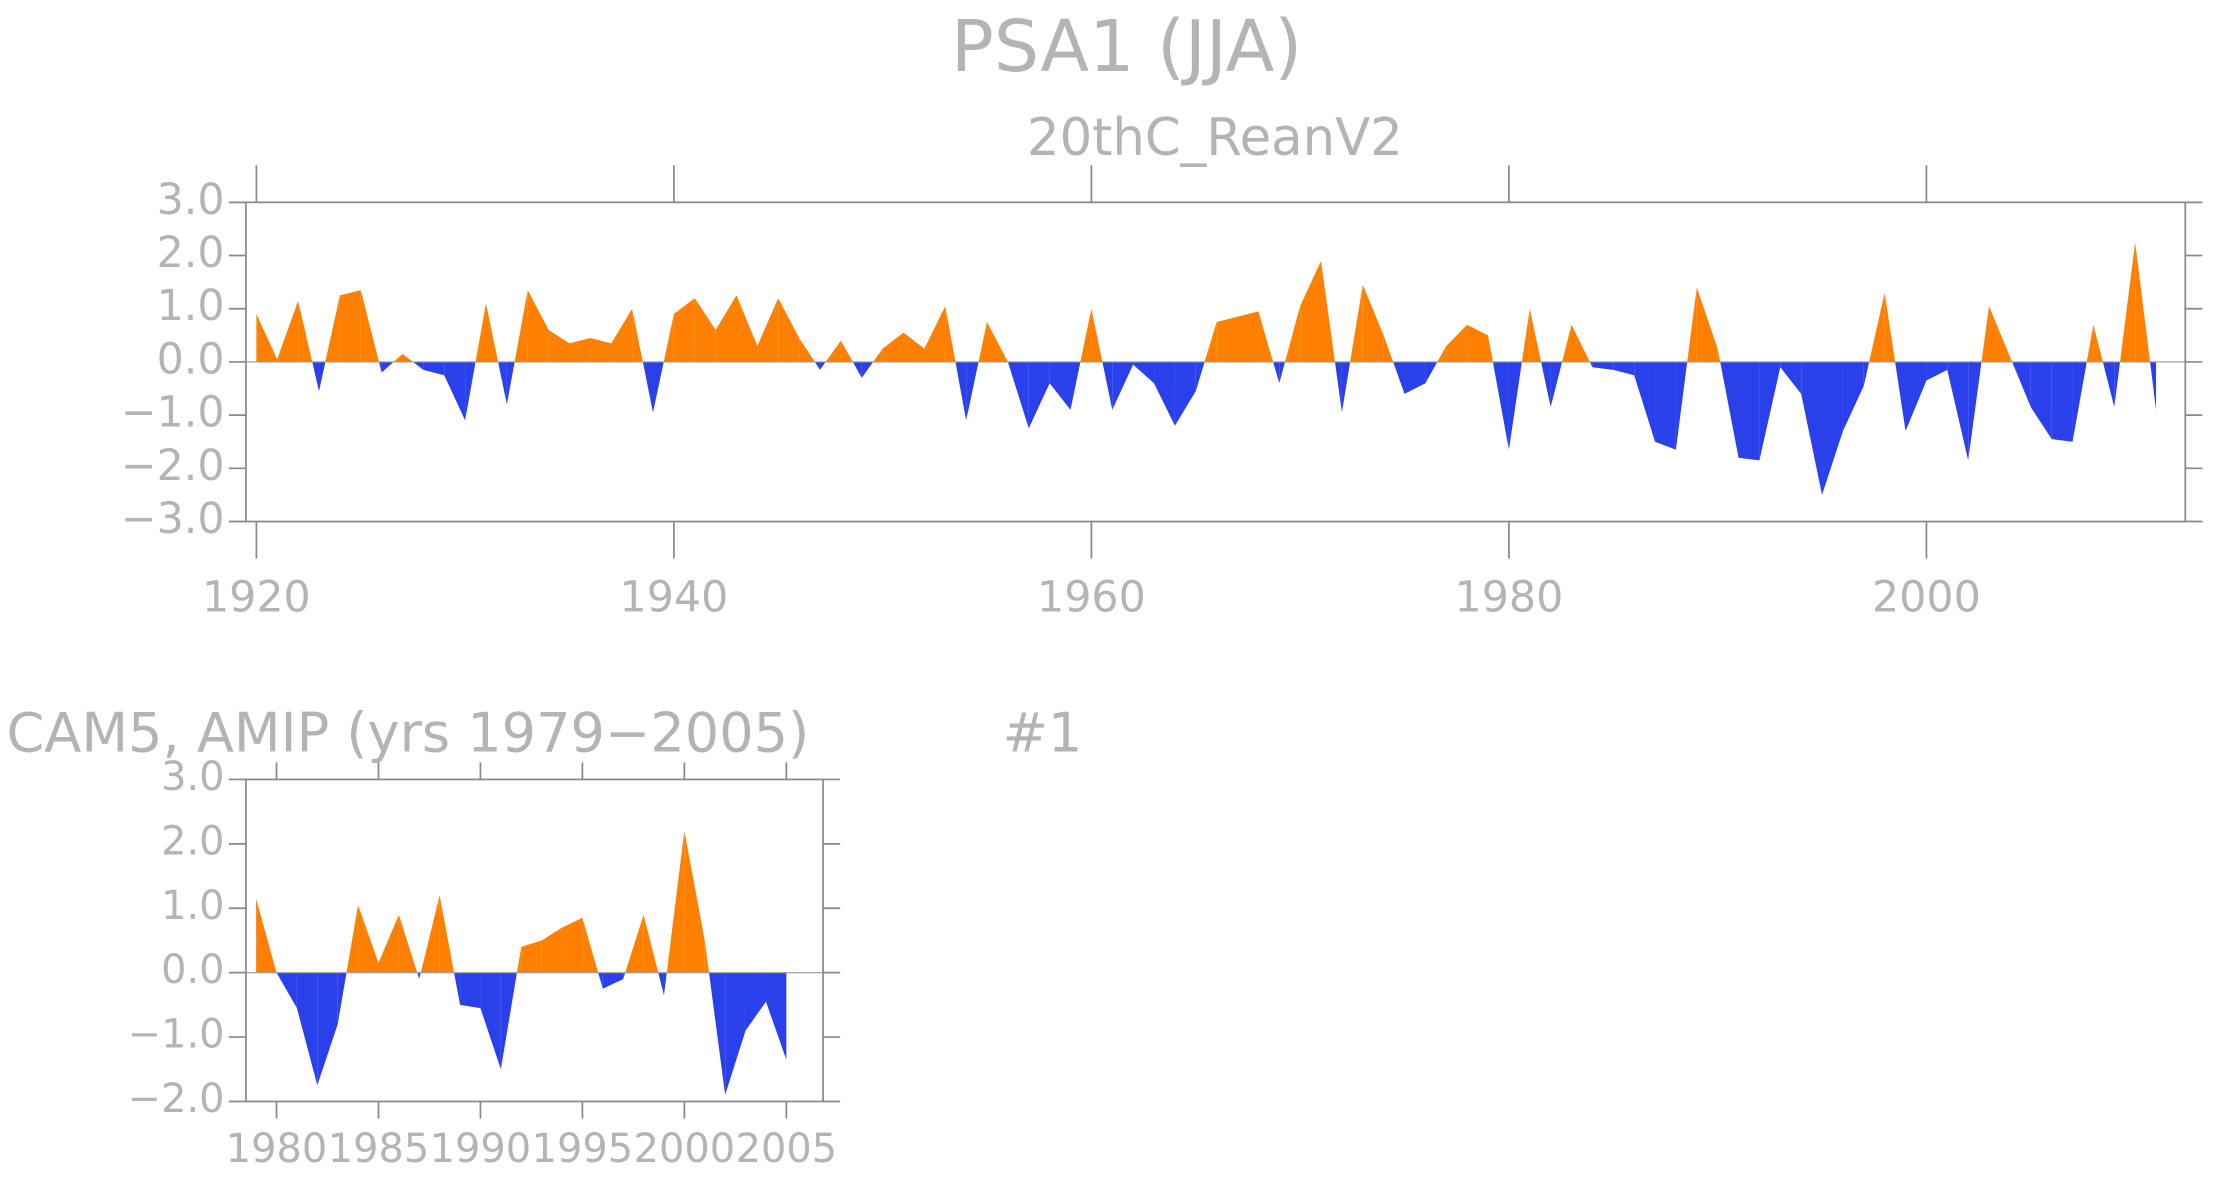  I want to click on y-tick-label: 1.0, so click(191, 306).